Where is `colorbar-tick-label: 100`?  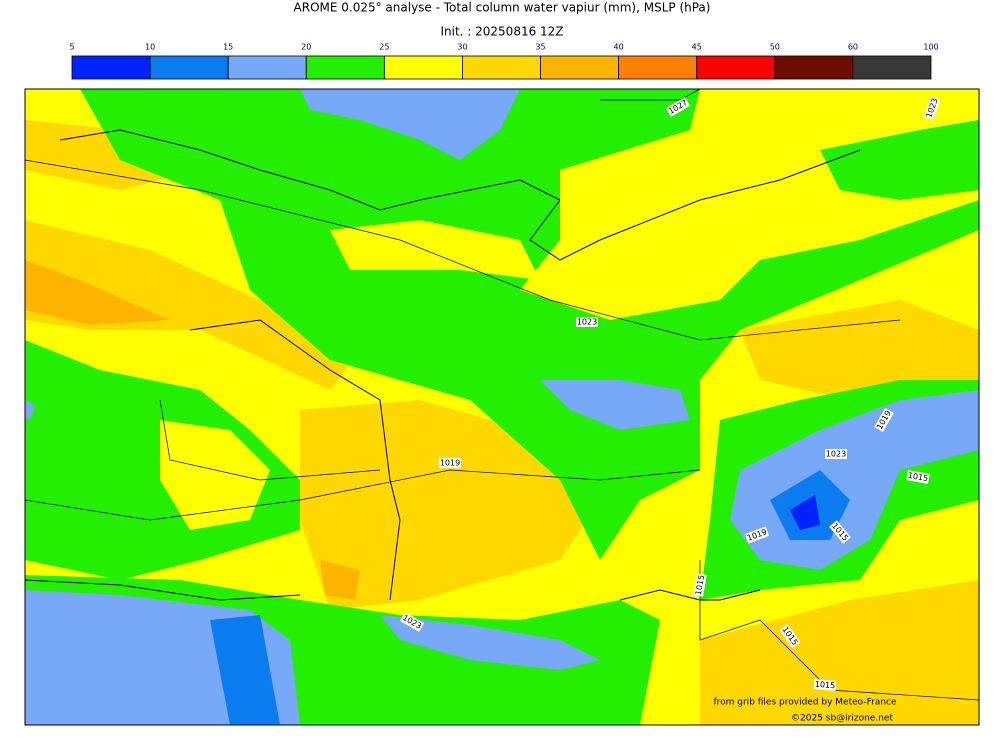
colorbar-tick-label: 100 is located at coordinates (930, 47).